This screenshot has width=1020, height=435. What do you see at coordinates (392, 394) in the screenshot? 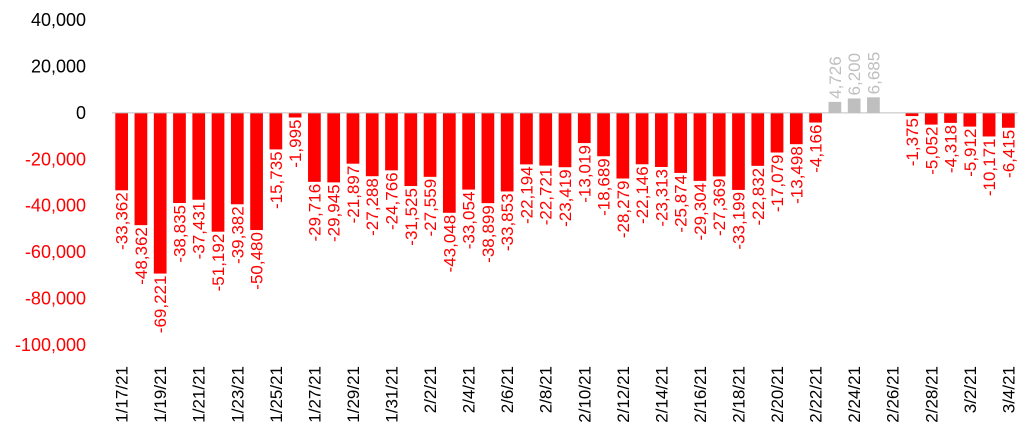
I see `x-tick-label: 1/31/21` at bounding box center [392, 394].